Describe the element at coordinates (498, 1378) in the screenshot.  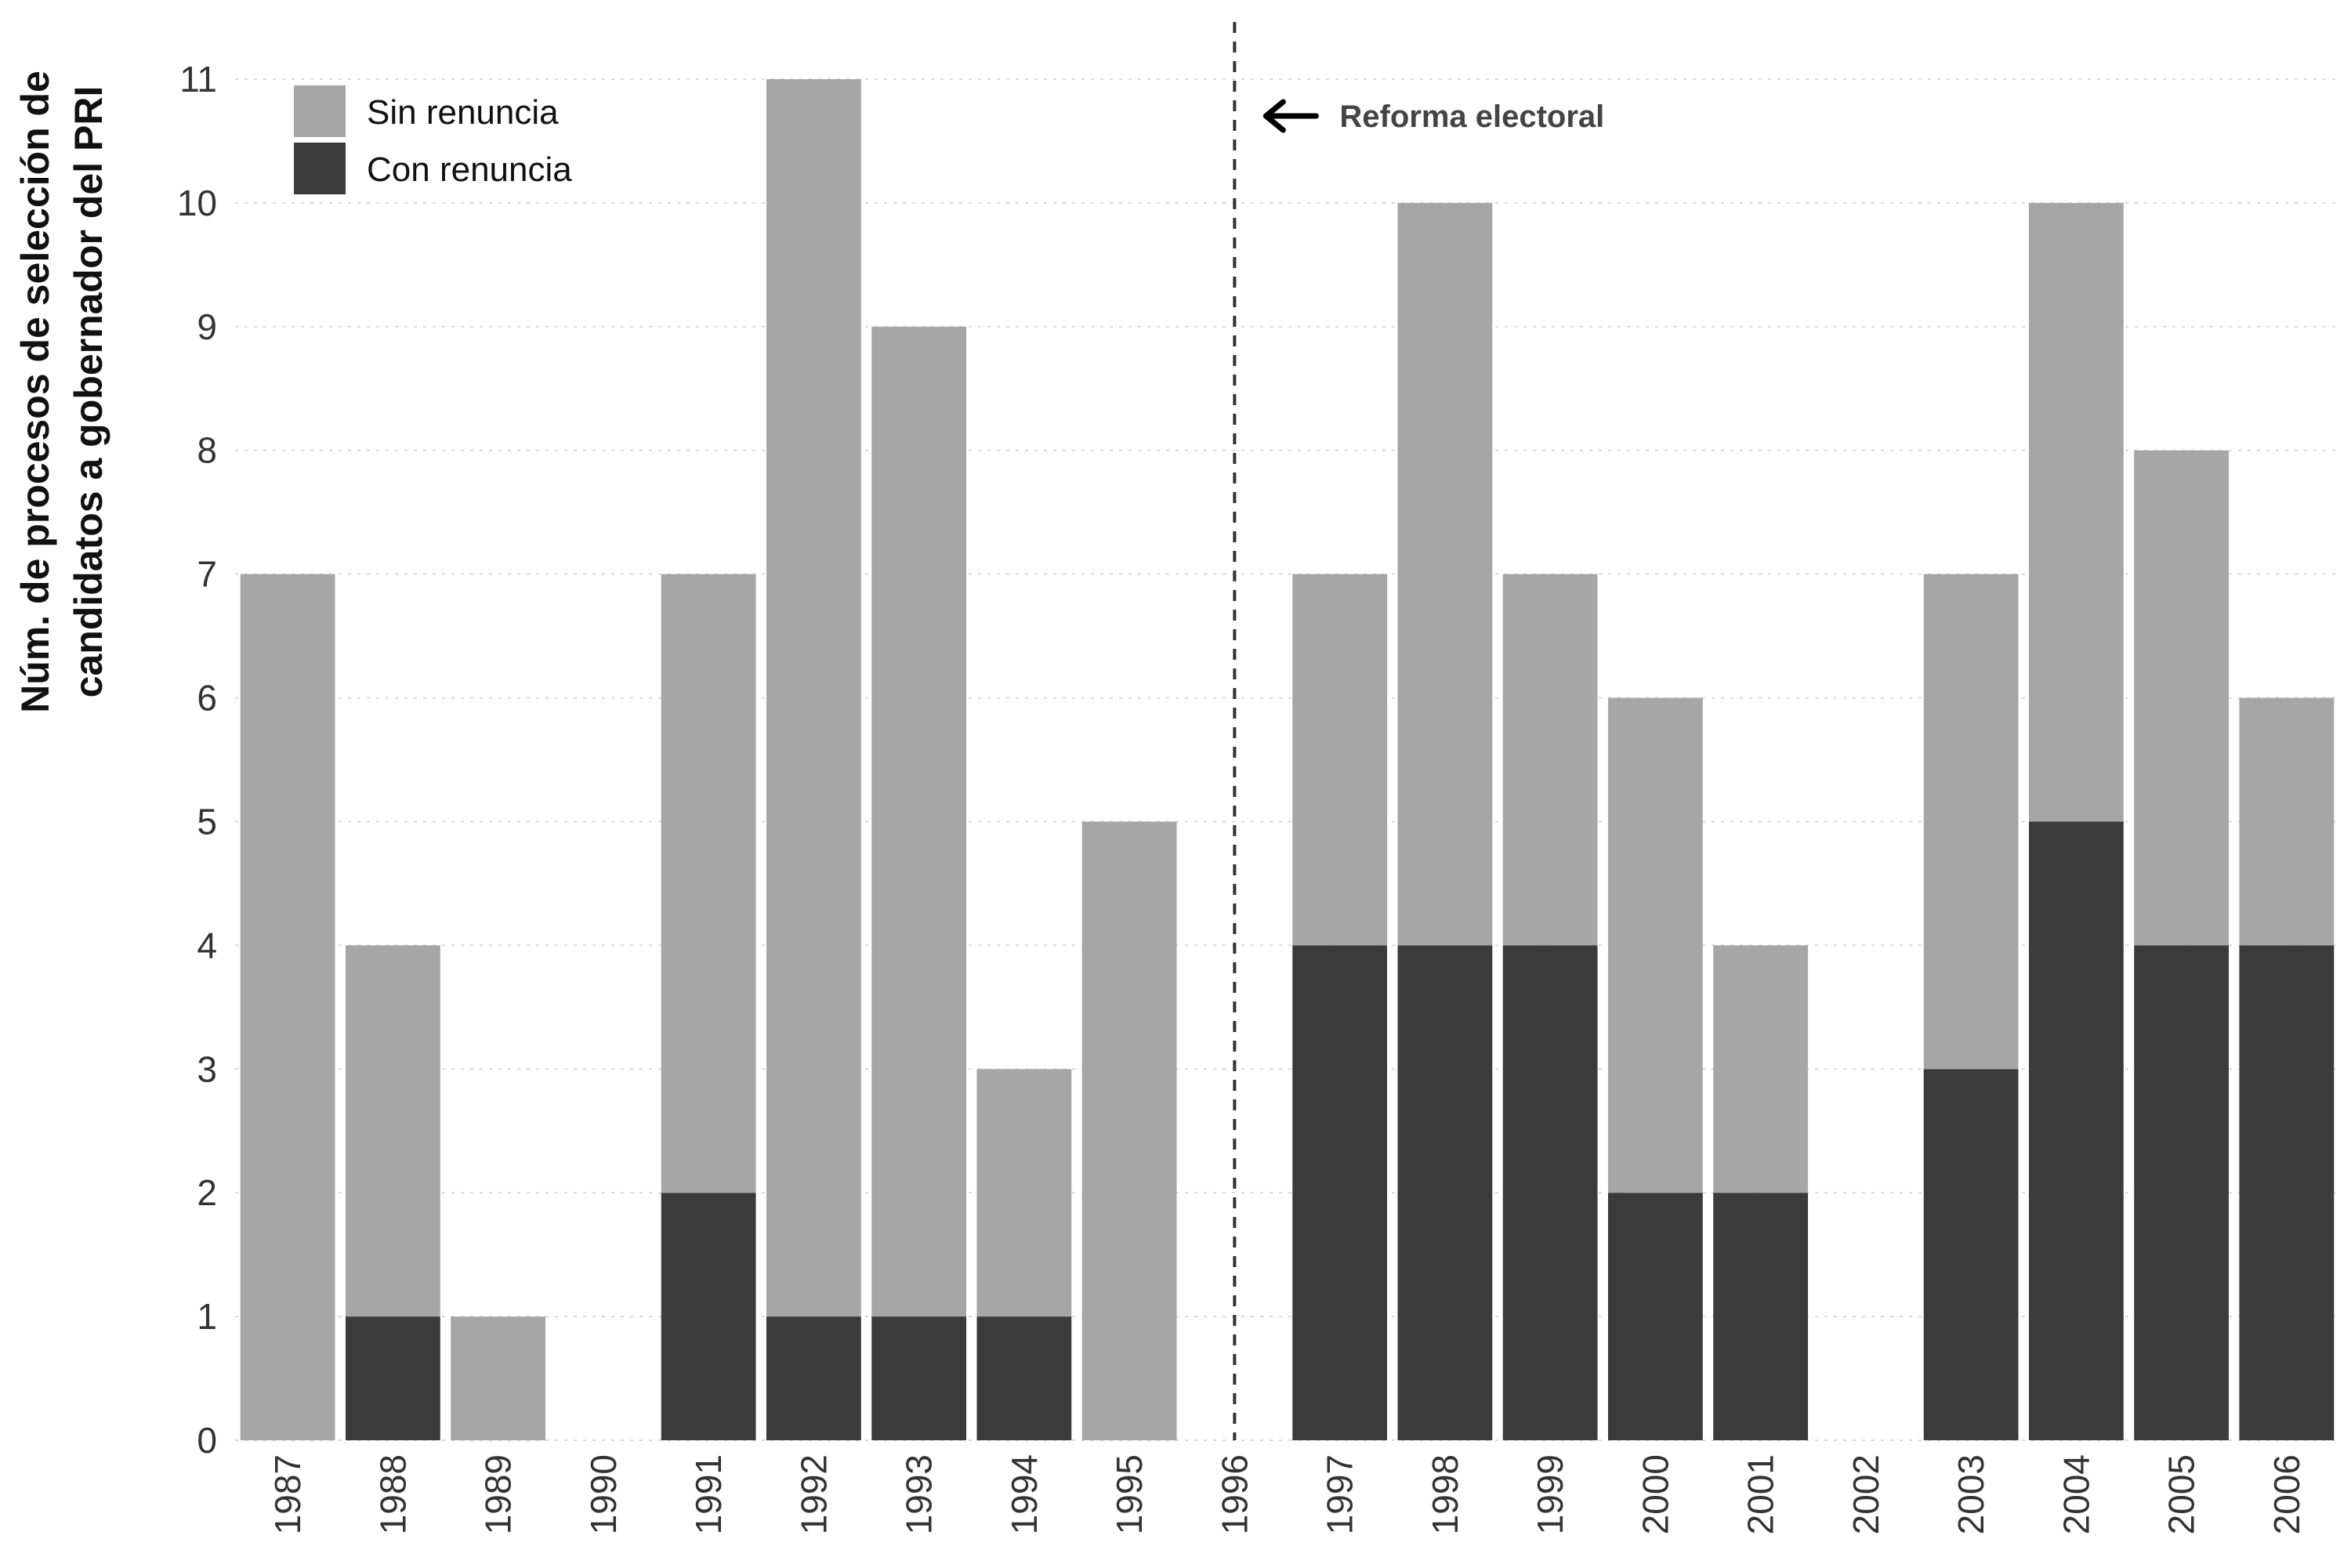
I see `bar-1989-sin-renuncia` at that location.